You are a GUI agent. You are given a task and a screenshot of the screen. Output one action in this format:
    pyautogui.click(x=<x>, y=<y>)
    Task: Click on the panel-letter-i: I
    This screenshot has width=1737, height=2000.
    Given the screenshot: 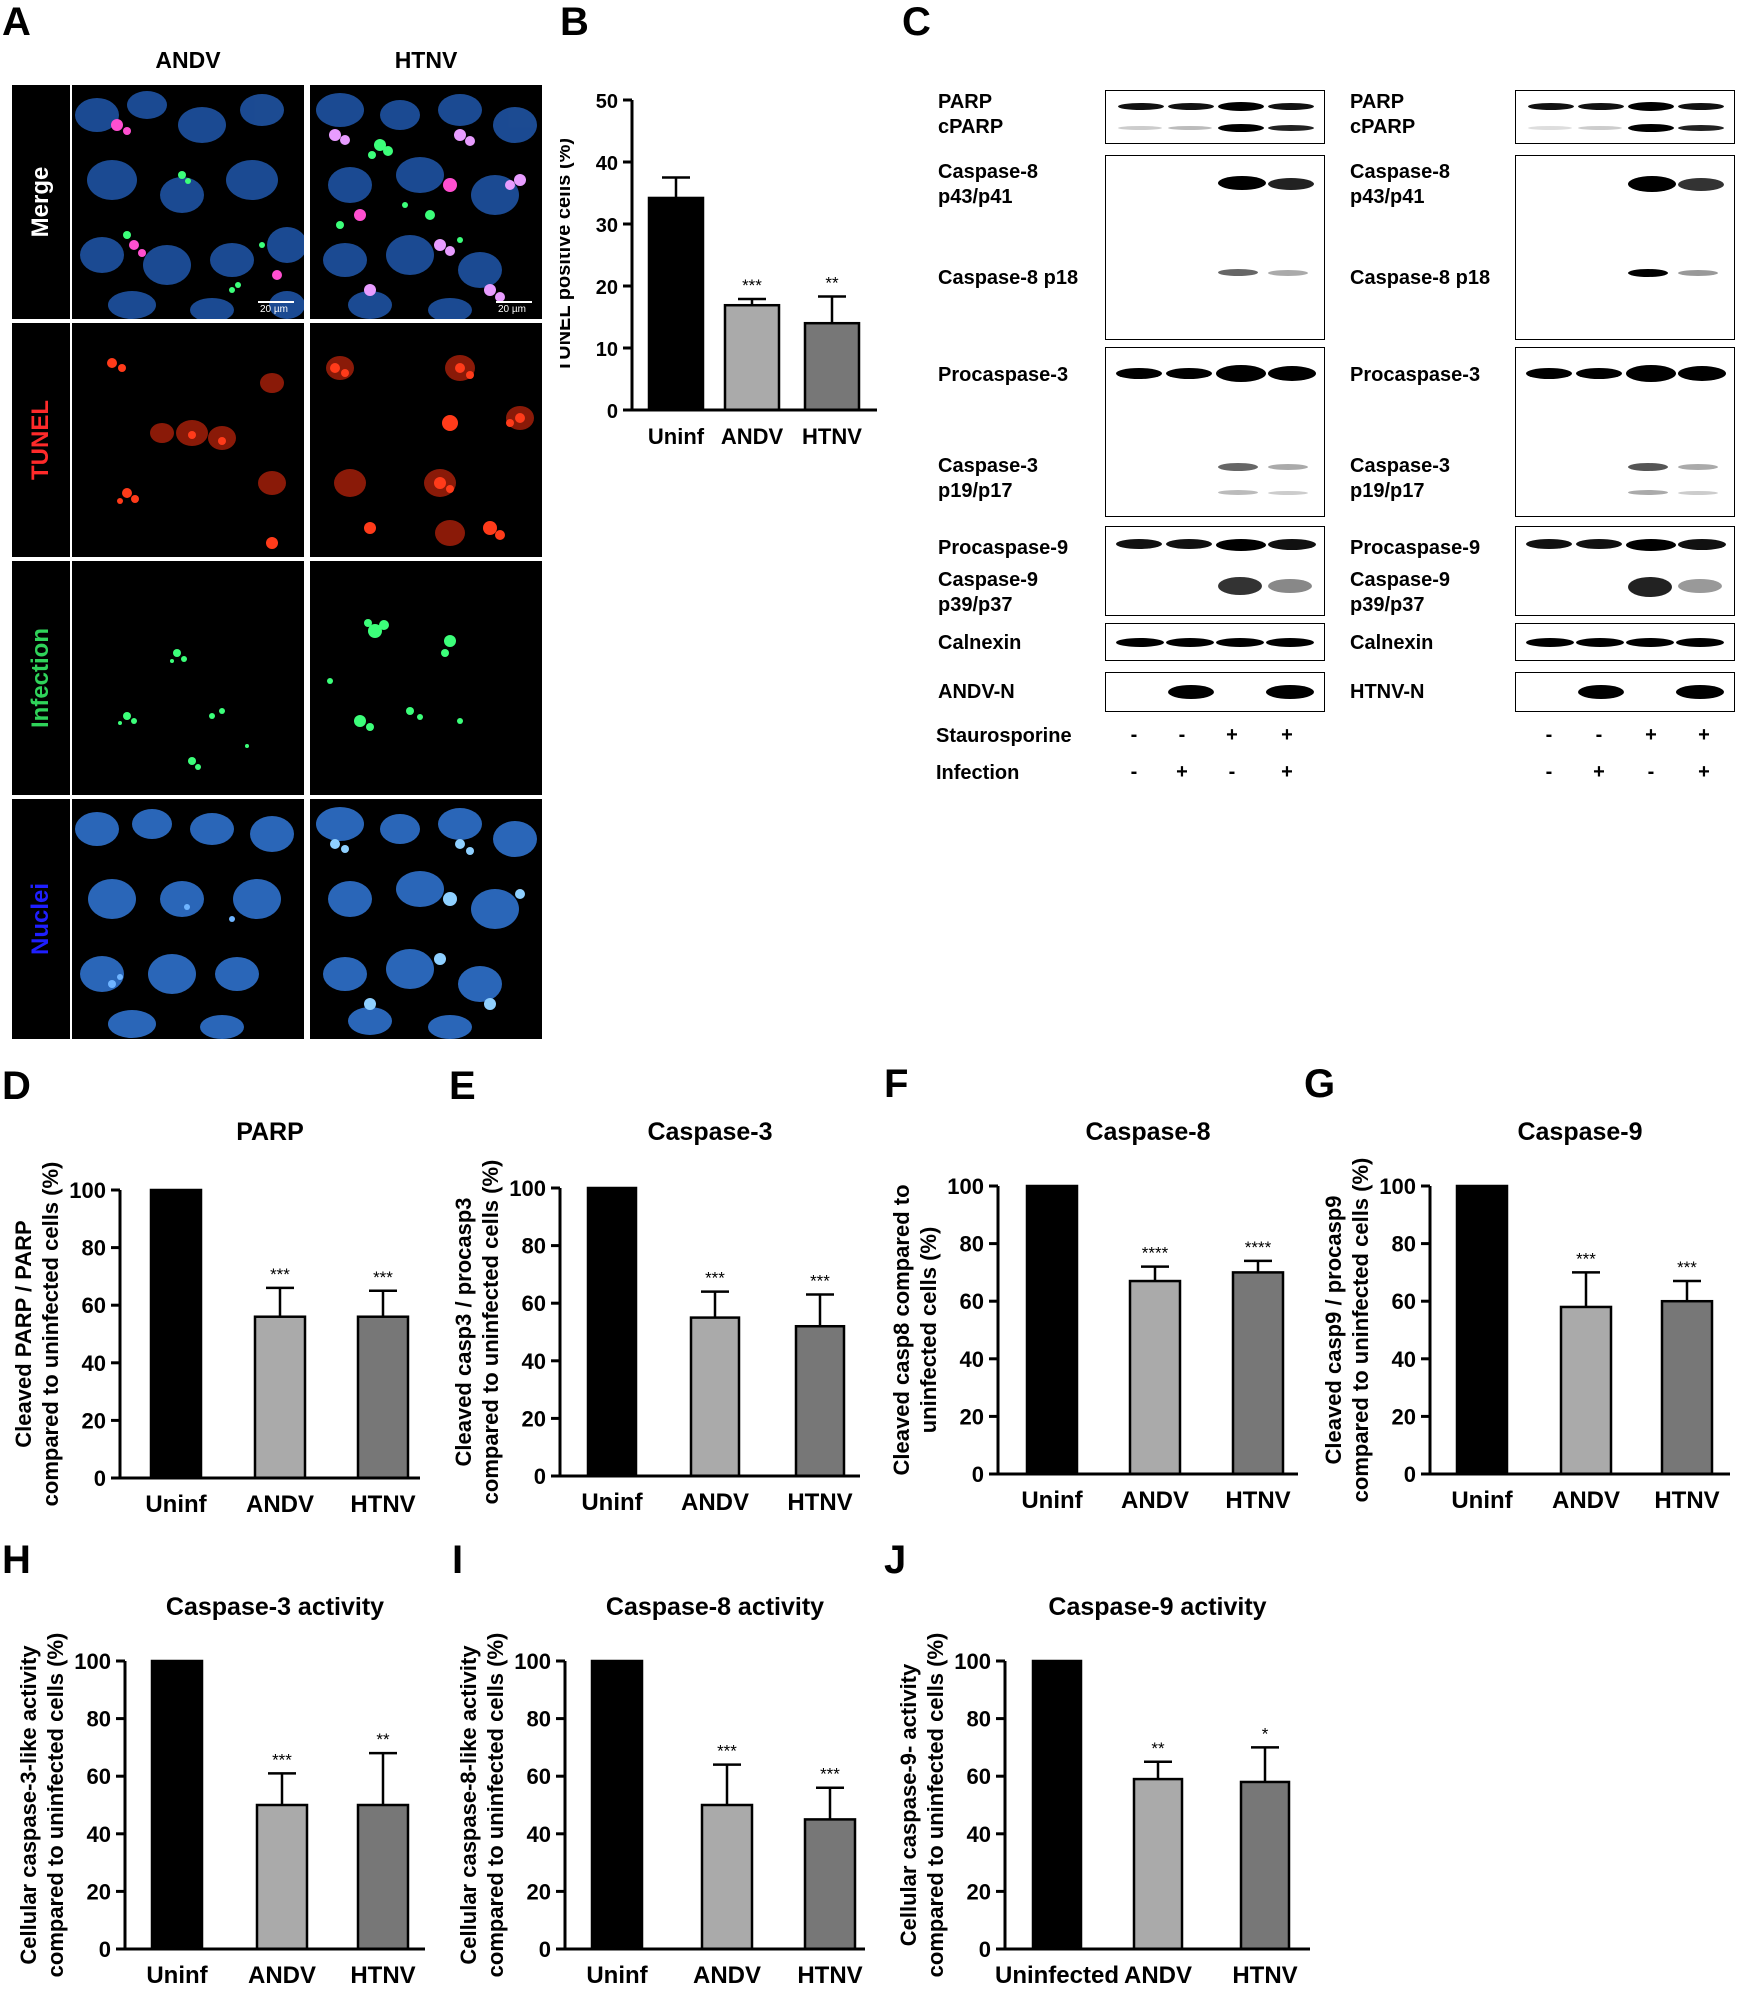 What is the action you would take?
    pyautogui.click(x=458, y=1560)
    